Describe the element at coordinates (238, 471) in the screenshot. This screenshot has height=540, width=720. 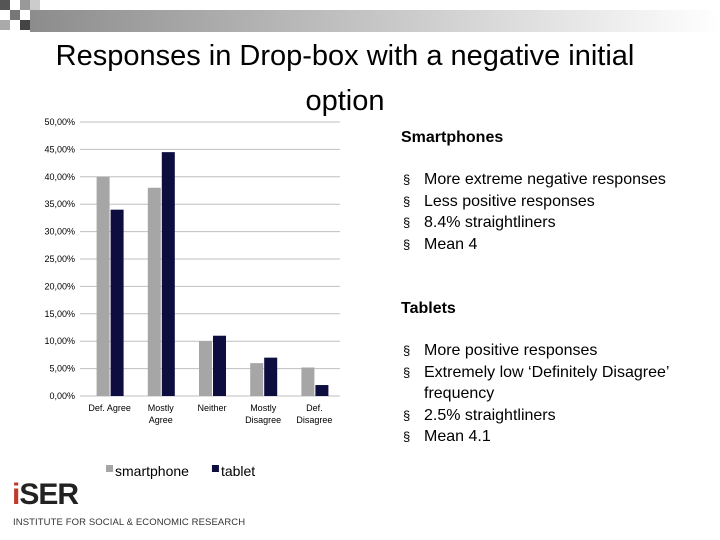
I see `legend-label: tablet` at that location.